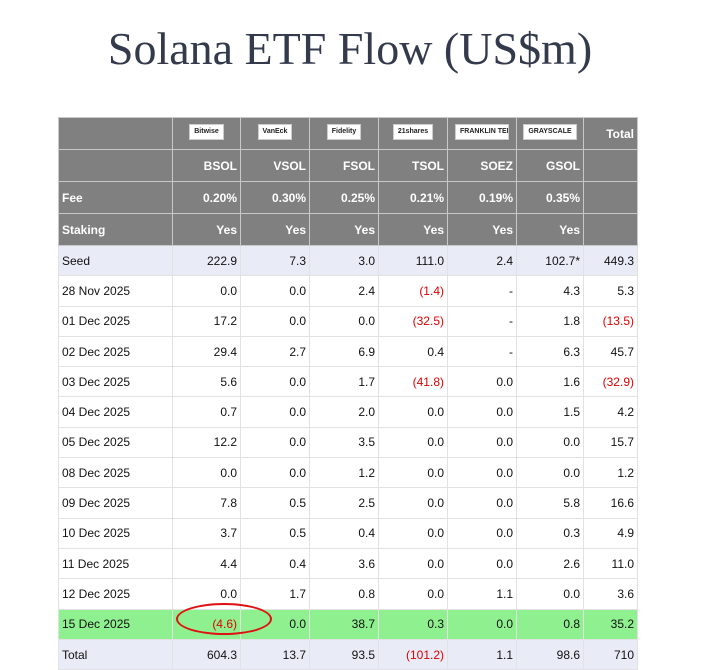 The image size is (715, 670). What do you see at coordinates (610, 442) in the screenshot?
I see `cell: 15.7` at bounding box center [610, 442].